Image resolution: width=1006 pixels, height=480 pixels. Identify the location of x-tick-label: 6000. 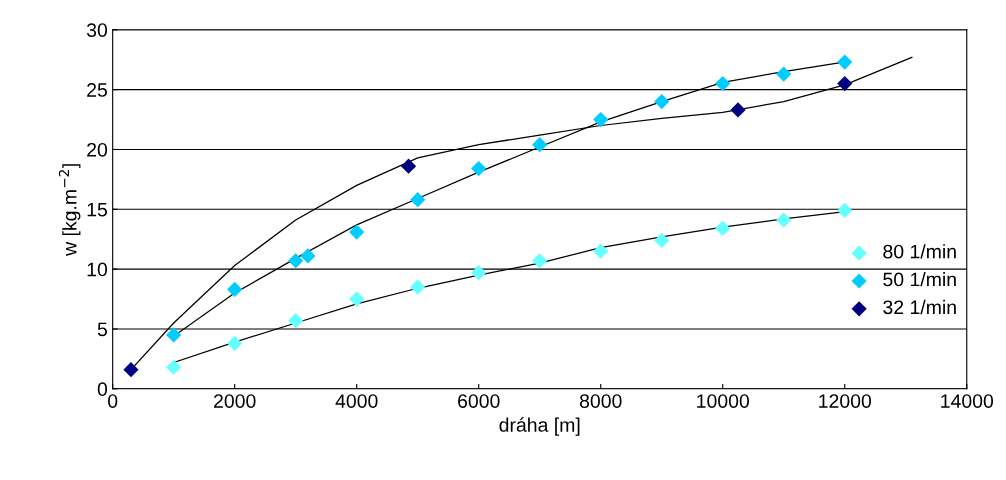
(479, 401).